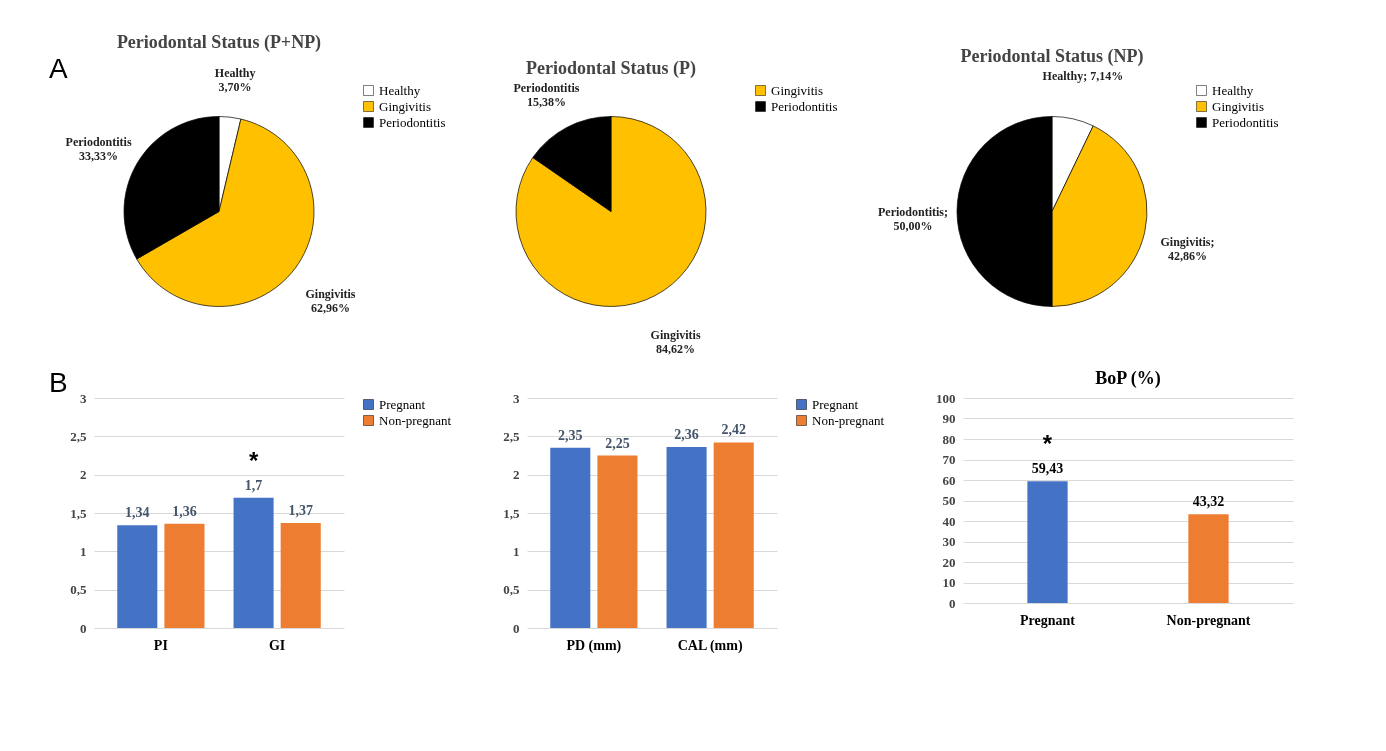 The height and width of the screenshot is (751, 1386). What do you see at coordinates (949, 541) in the screenshot?
I see `y-tick-label: 30` at bounding box center [949, 541].